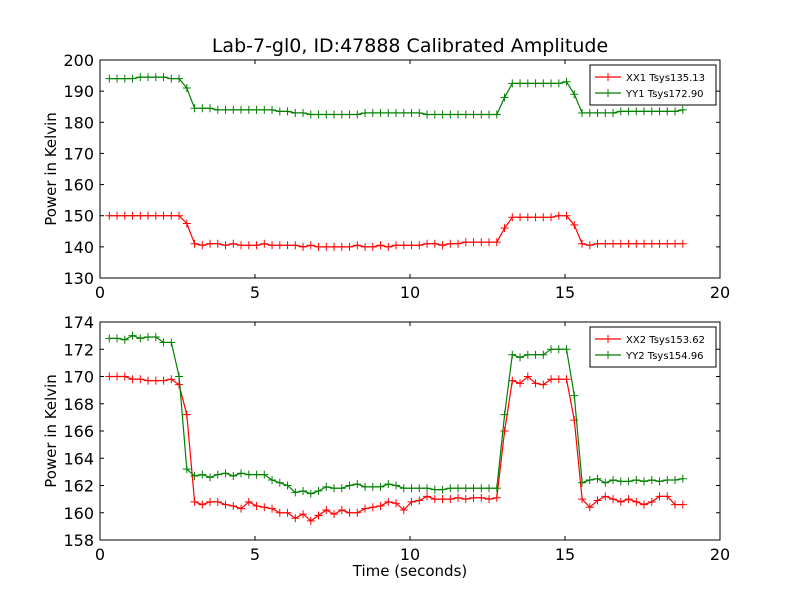  What do you see at coordinates (78, 431) in the screenshot?
I see `y-tick-label: 166` at bounding box center [78, 431].